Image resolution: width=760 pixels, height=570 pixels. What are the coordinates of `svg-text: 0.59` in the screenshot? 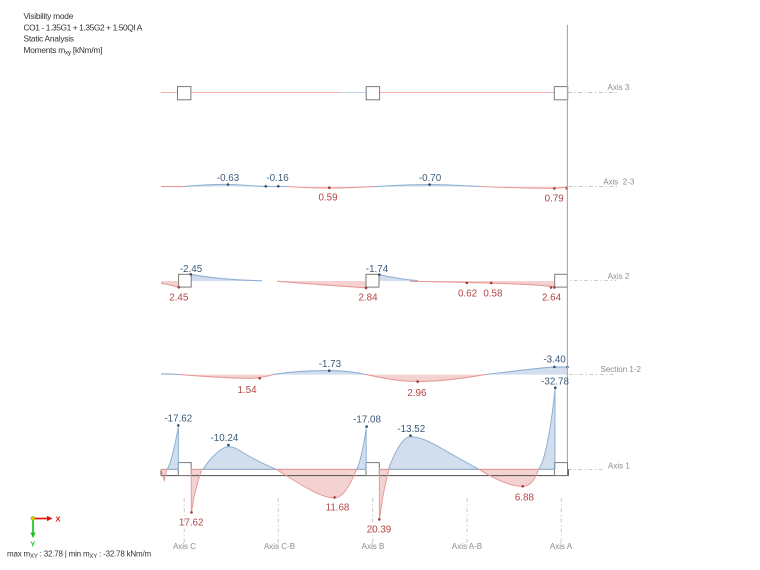 It's located at (327, 197).